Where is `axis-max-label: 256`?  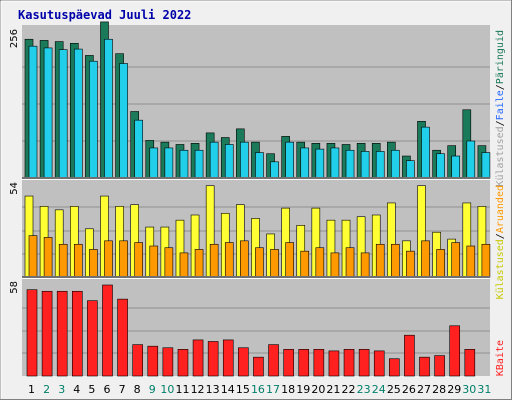 axis-max-label: 256 is located at coordinates (14, 38).